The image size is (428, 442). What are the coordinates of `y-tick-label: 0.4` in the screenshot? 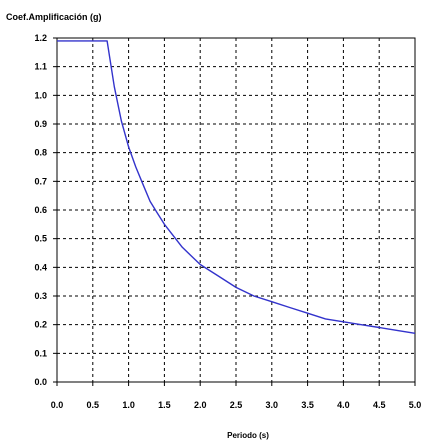 It's located at (40, 267).